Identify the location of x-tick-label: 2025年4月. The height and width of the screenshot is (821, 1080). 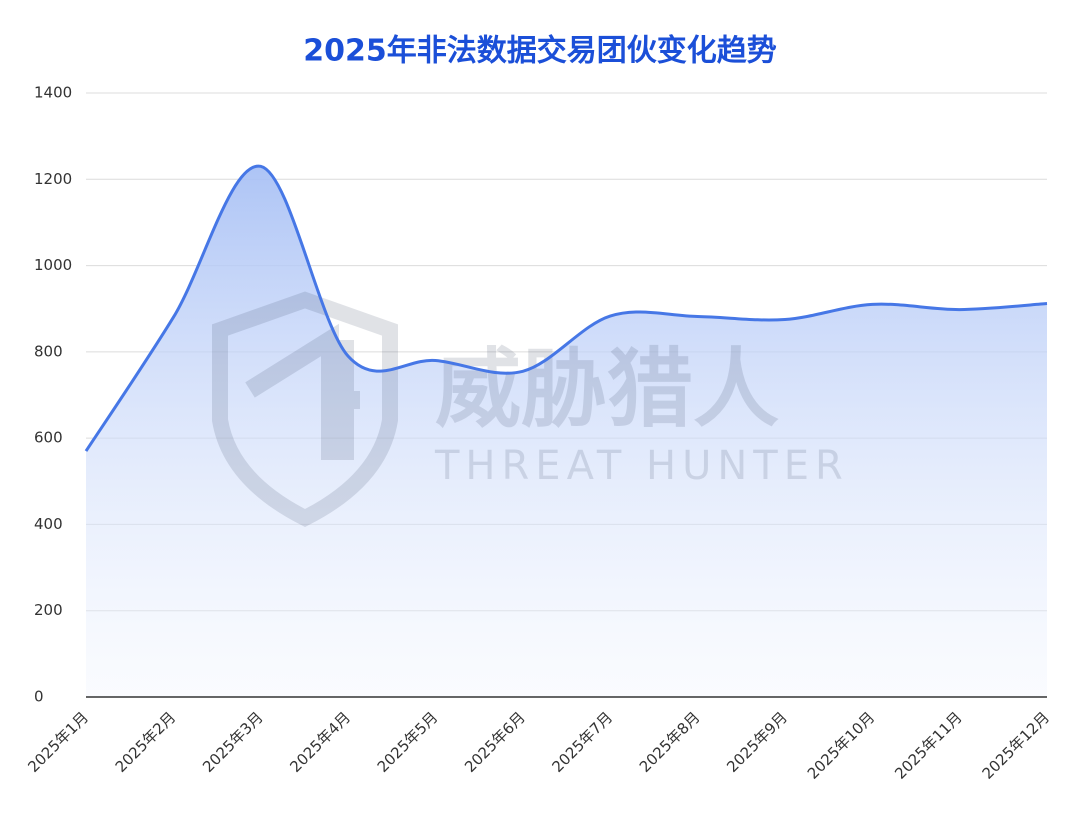
(320, 742).